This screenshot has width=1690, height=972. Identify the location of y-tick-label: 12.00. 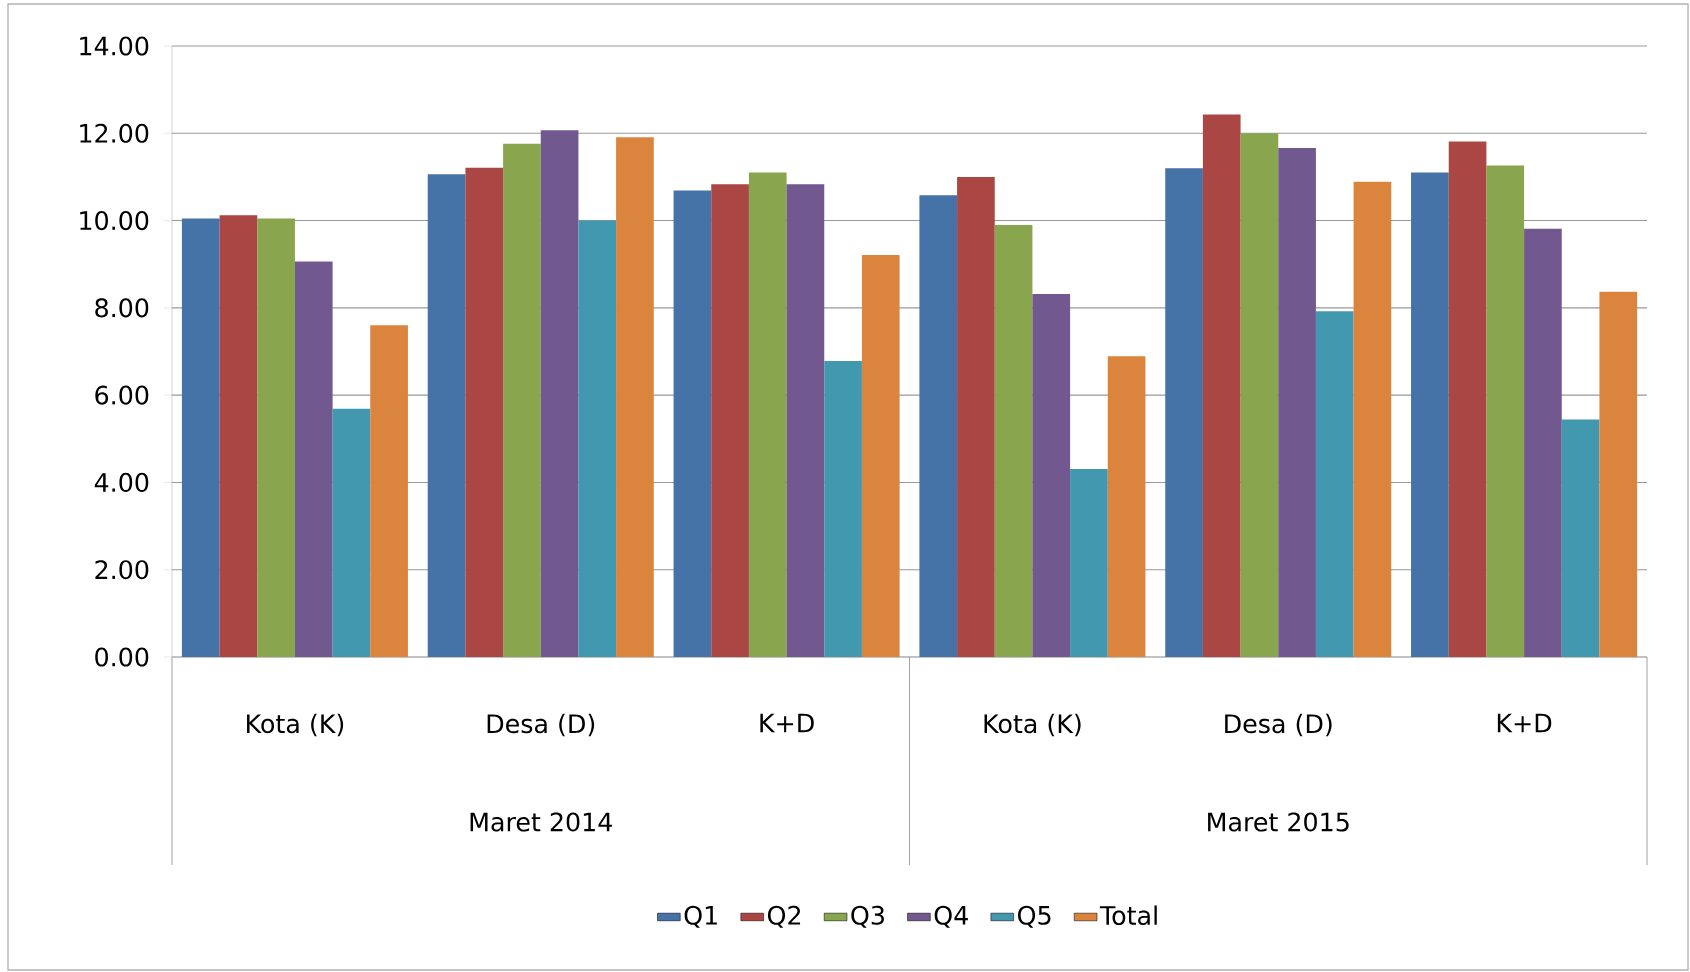
(114, 133).